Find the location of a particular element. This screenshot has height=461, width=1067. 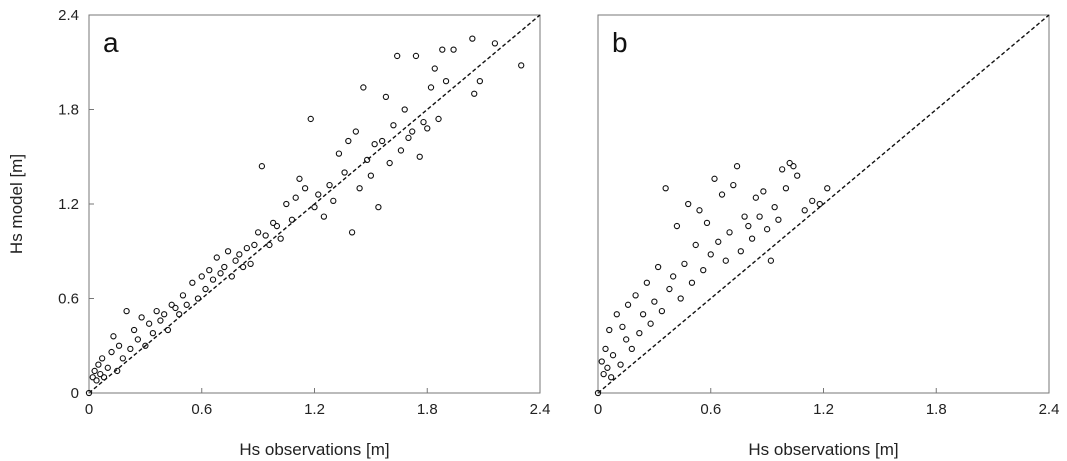

y-tick-label: 2.4 is located at coordinates (68, 15).